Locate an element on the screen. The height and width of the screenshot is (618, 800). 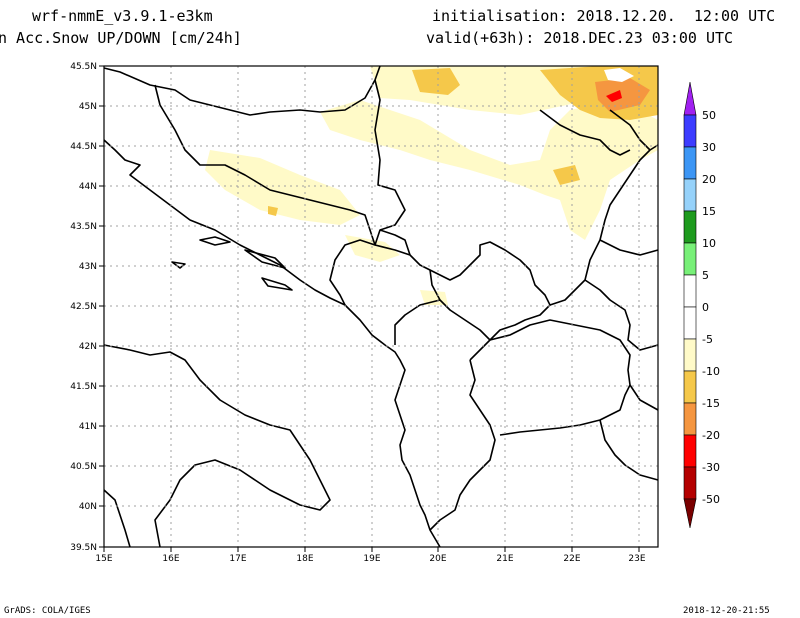
cb-label: 20 is located at coordinates (709, 179).